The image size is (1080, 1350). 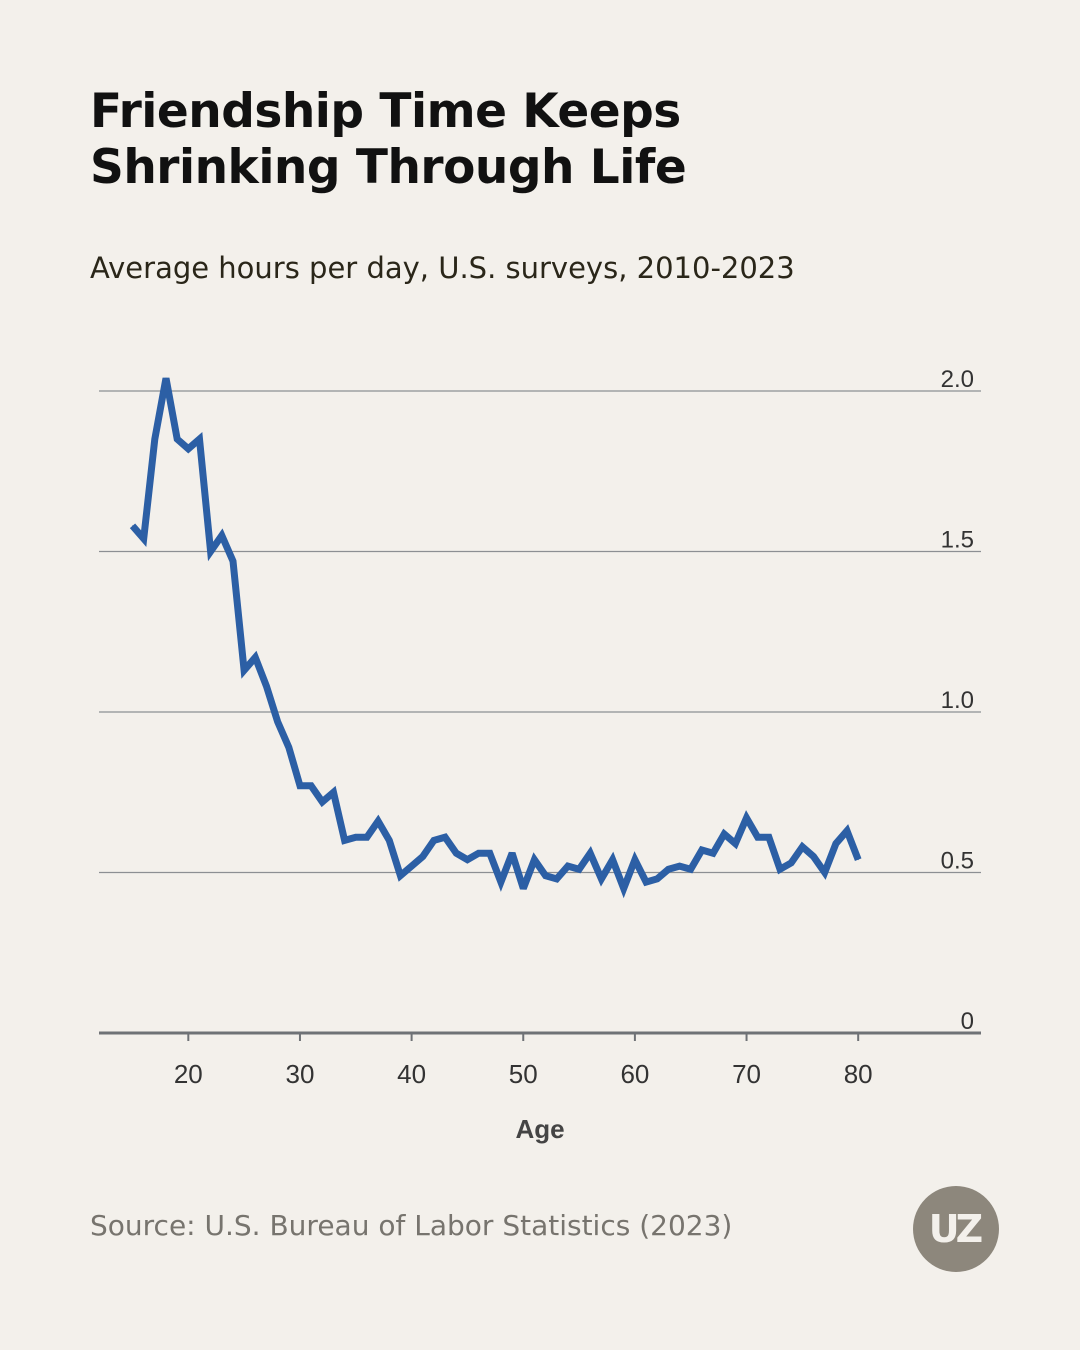 What do you see at coordinates (188, 1074) in the screenshot?
I see `x-tick-label: 20` at bounding box center [188, 1074].